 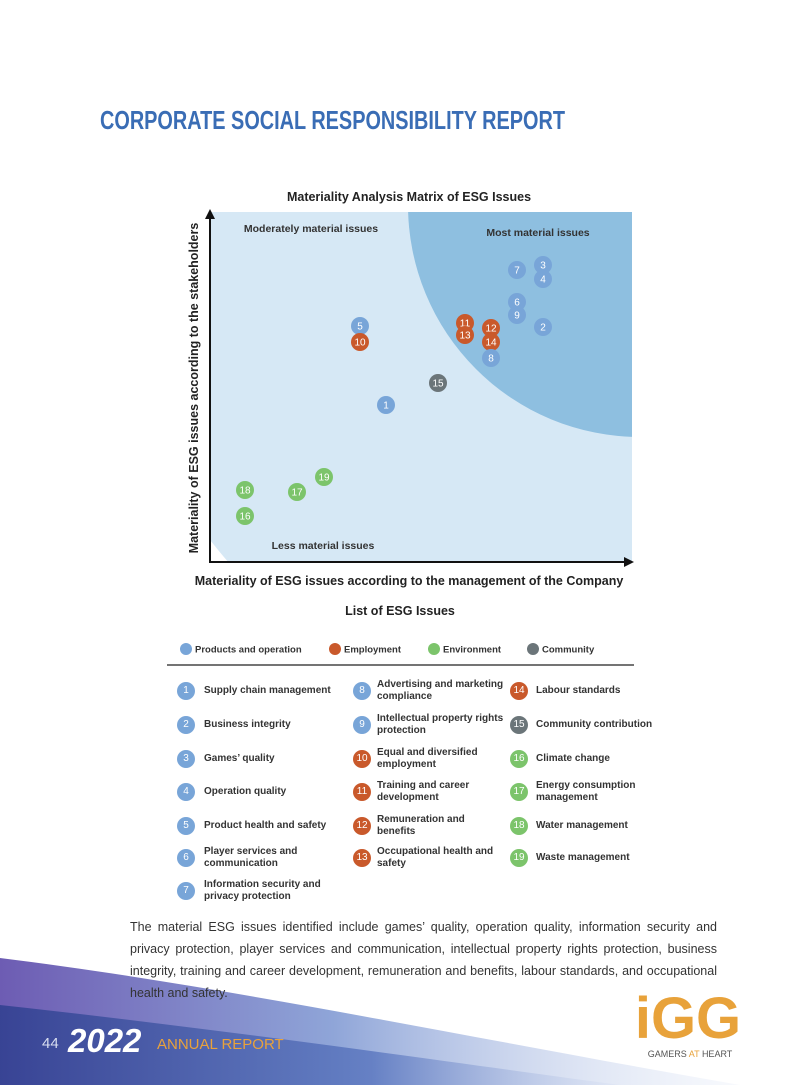 What do you see at coordinates (594, 724) in the screenshot?
I see `item-name: Community contribution` at bounding box center [594, 724].